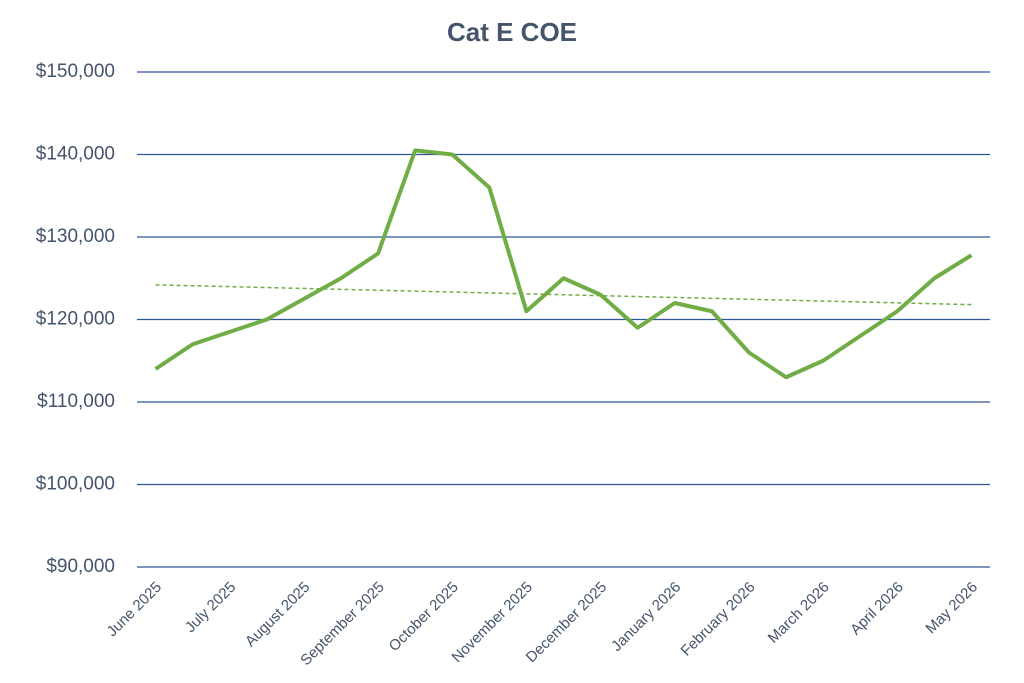  What do you see at coordinates (135, 610) in the screenshot?
I see `x-tick-label: June 2025` at bounding box center [135, 610].